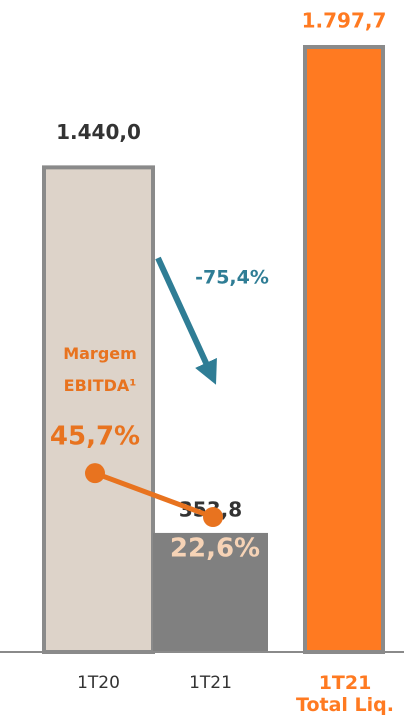 Image resolution: width=404 pixels, height=716 pixels. What do you see at coordinates (186, 320) in the screenshot?
I see `arrow` at bounding box center [186, 320].